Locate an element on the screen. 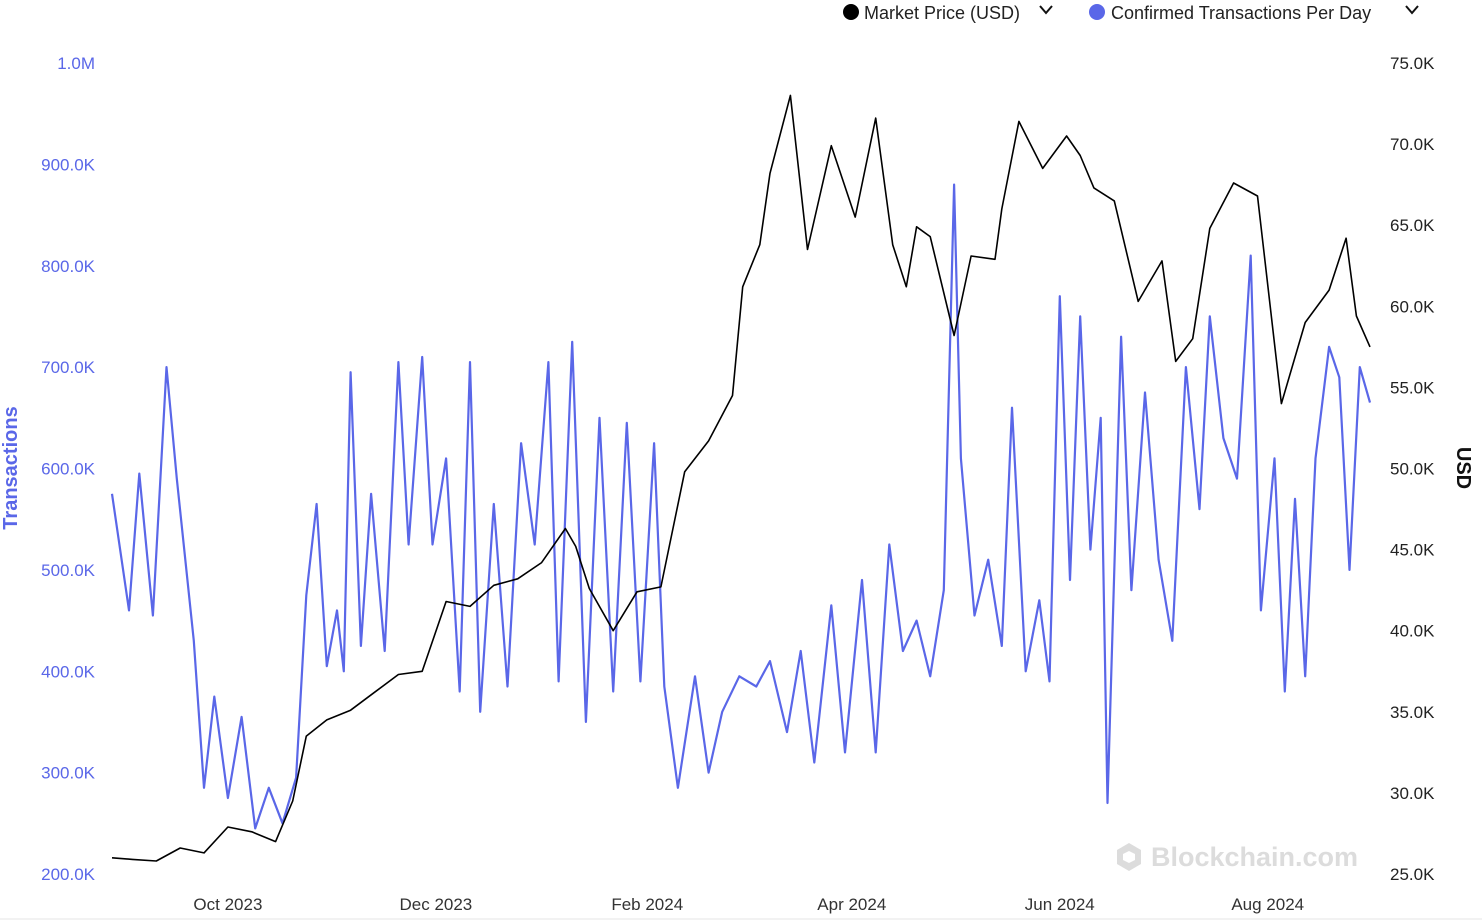  left-axis-tick-label: 600.0K is located at coordinates (68, 469).